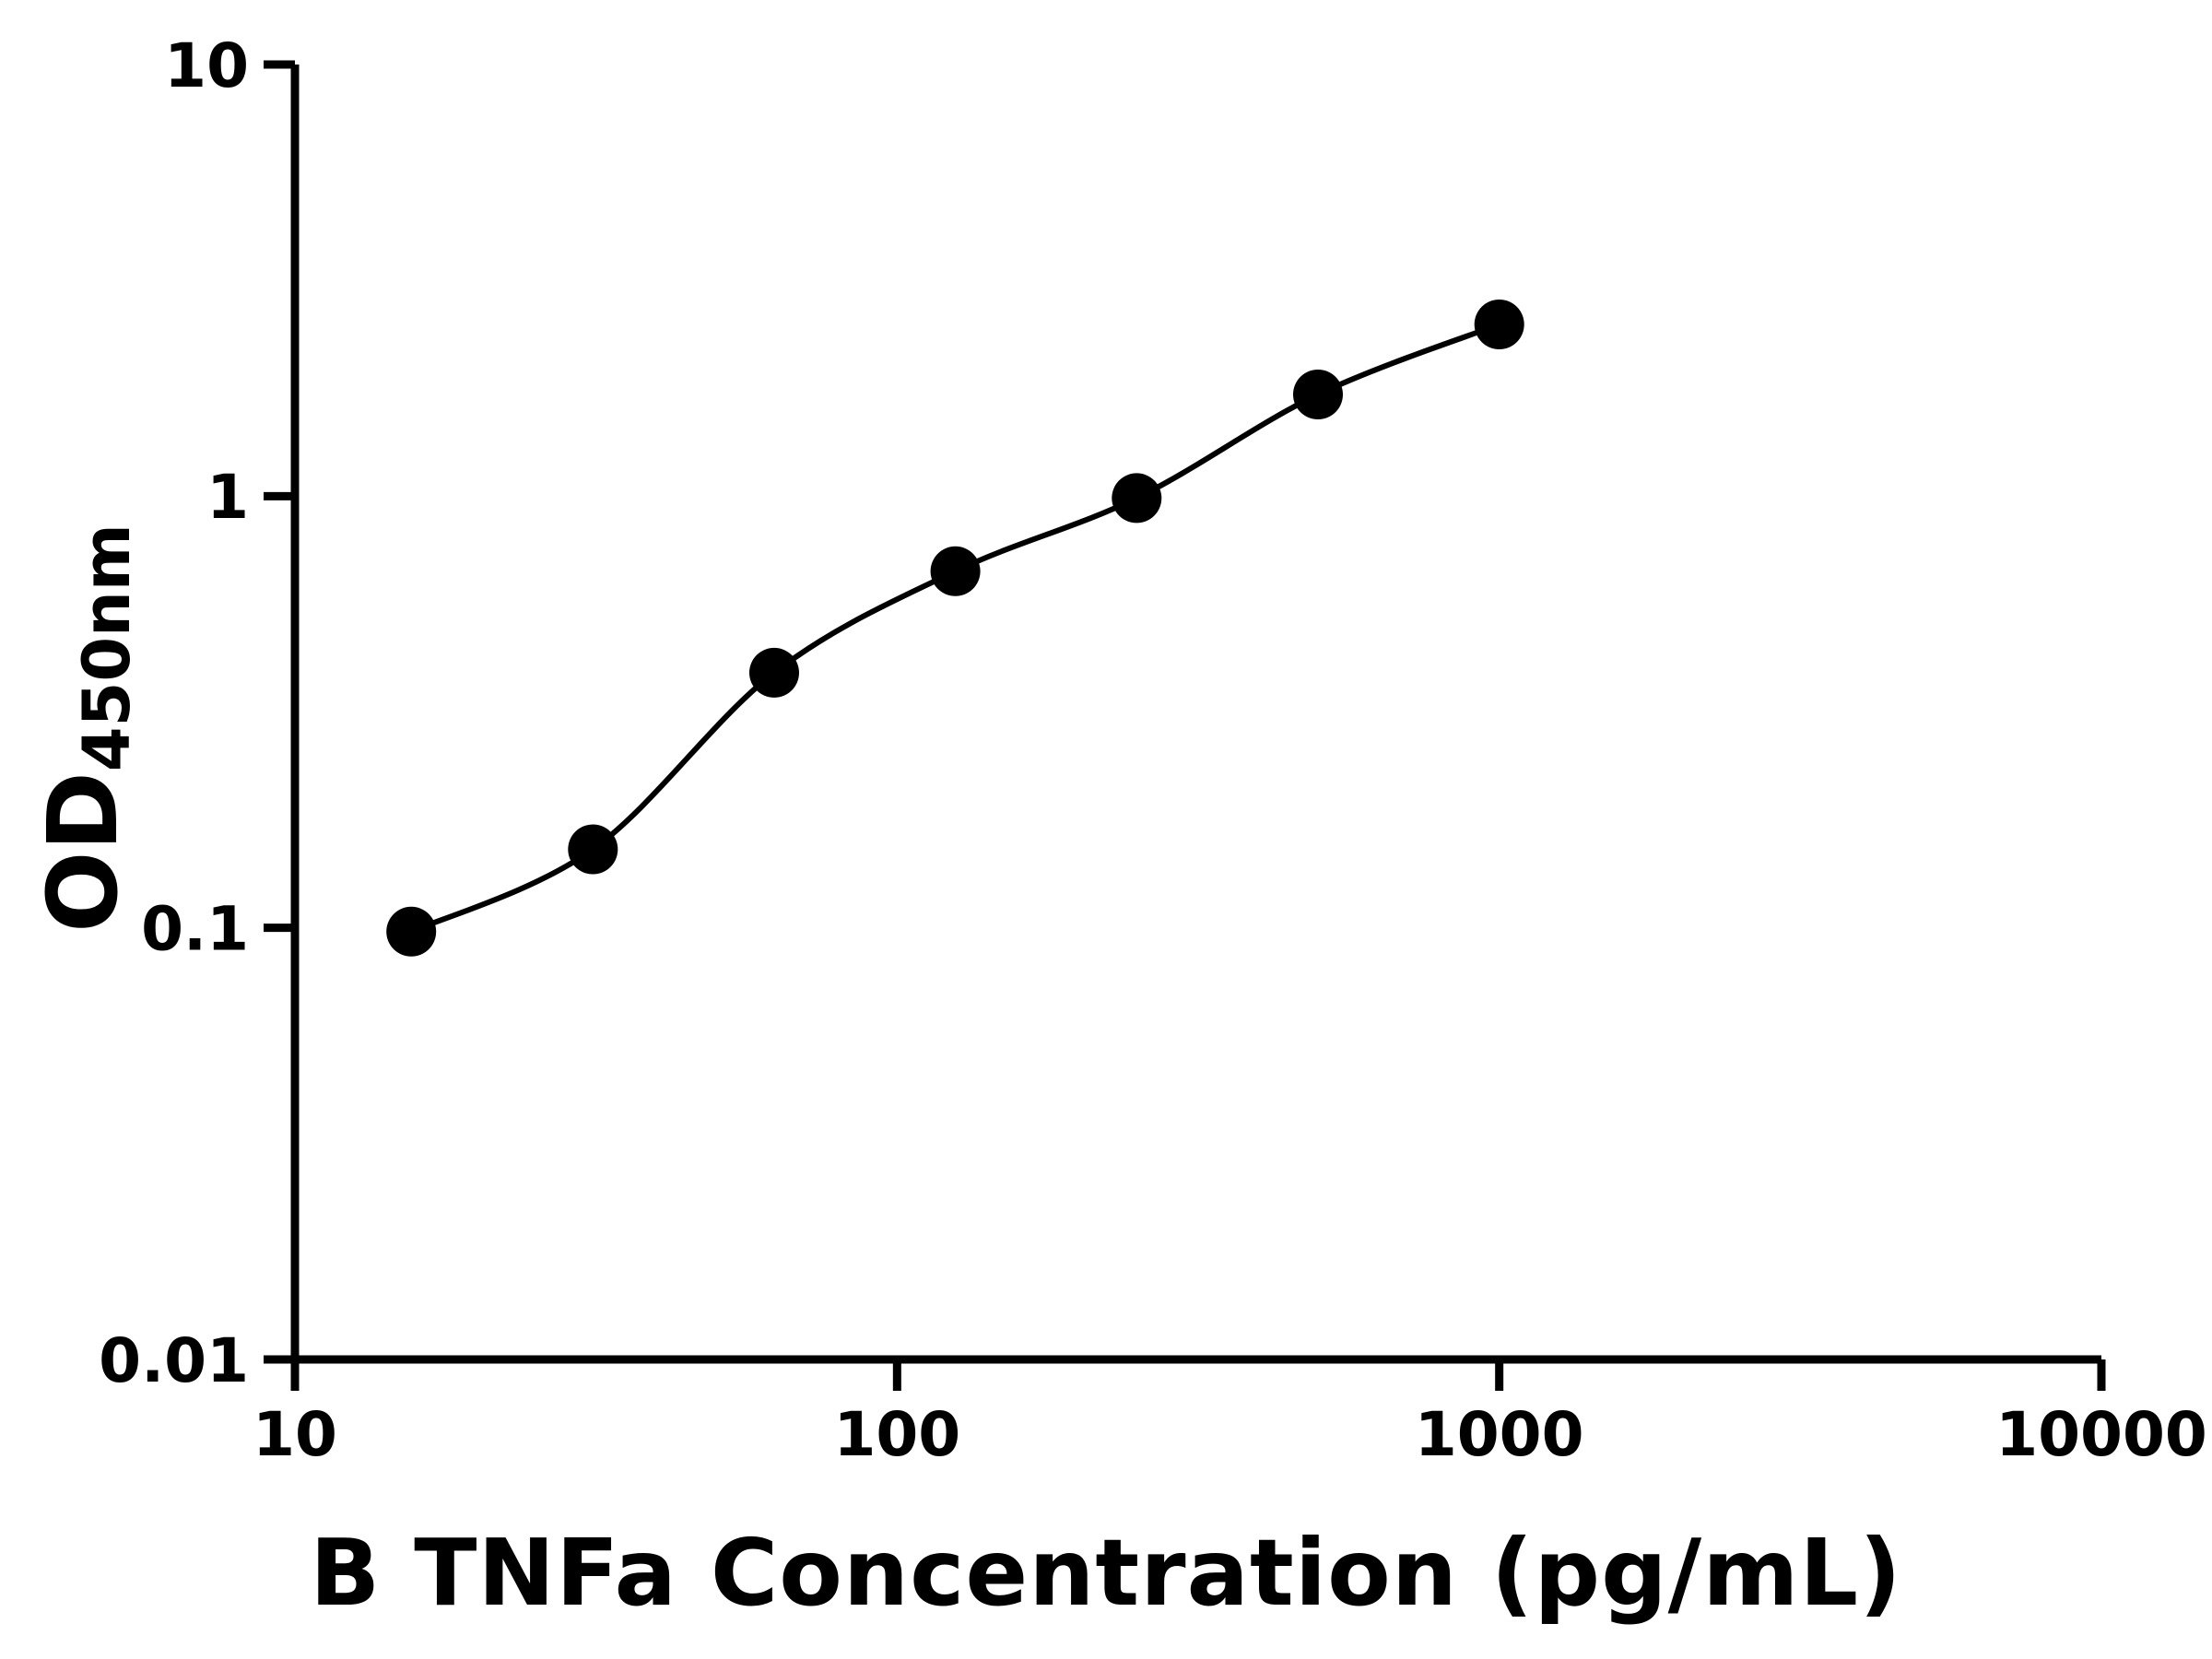 This screenshot has width=2212, height=1659. Describe the element at coordinates (227, 497) in the screenshot. I see `y-tick-label: 1` at that location.